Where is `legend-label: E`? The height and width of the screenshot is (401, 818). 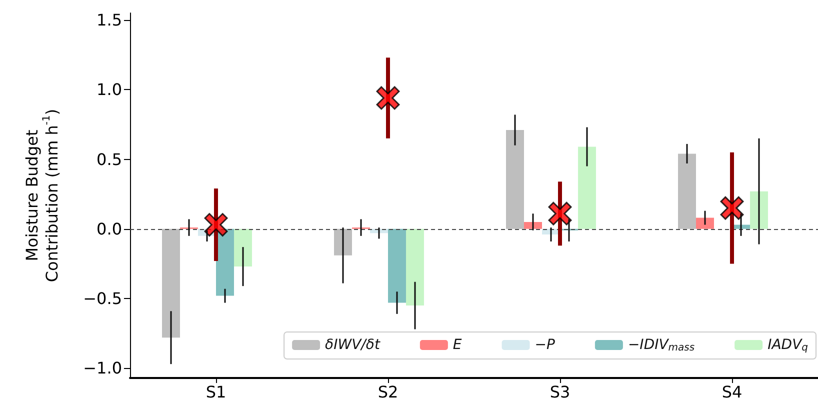 legend-label: E is located at coordinates (457, 345).